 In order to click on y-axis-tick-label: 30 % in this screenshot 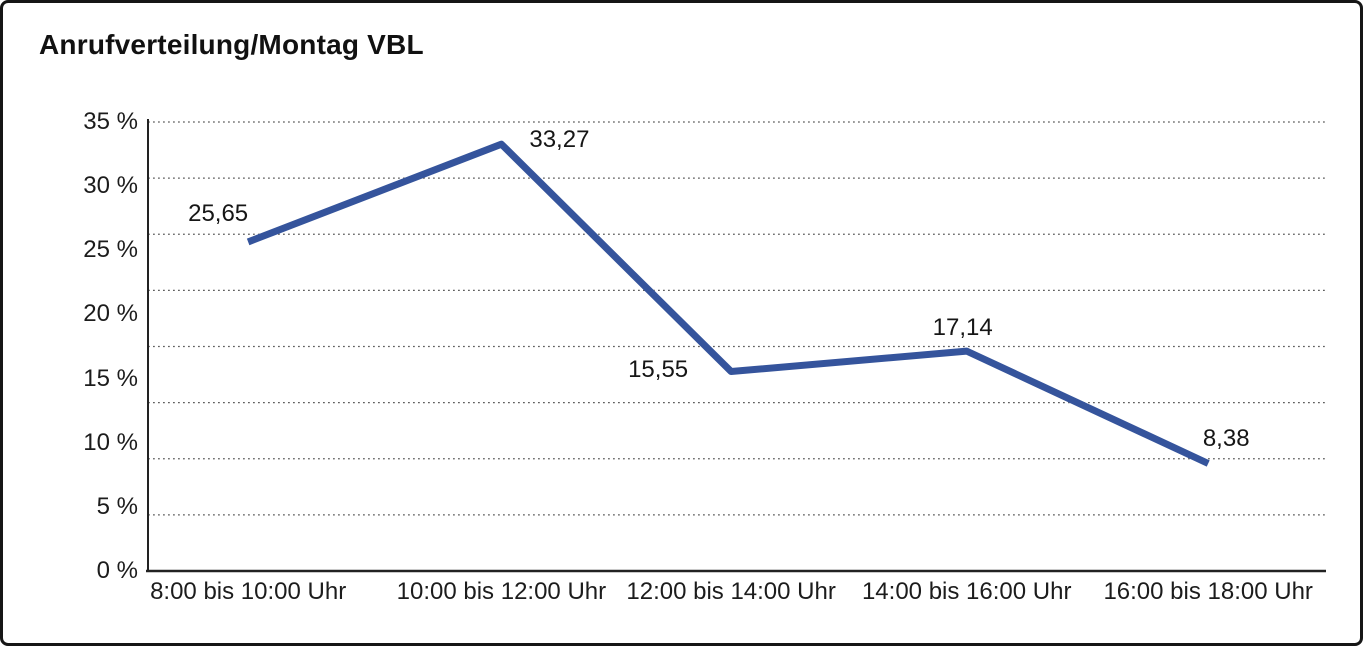, I will do `click(110, 186)`.